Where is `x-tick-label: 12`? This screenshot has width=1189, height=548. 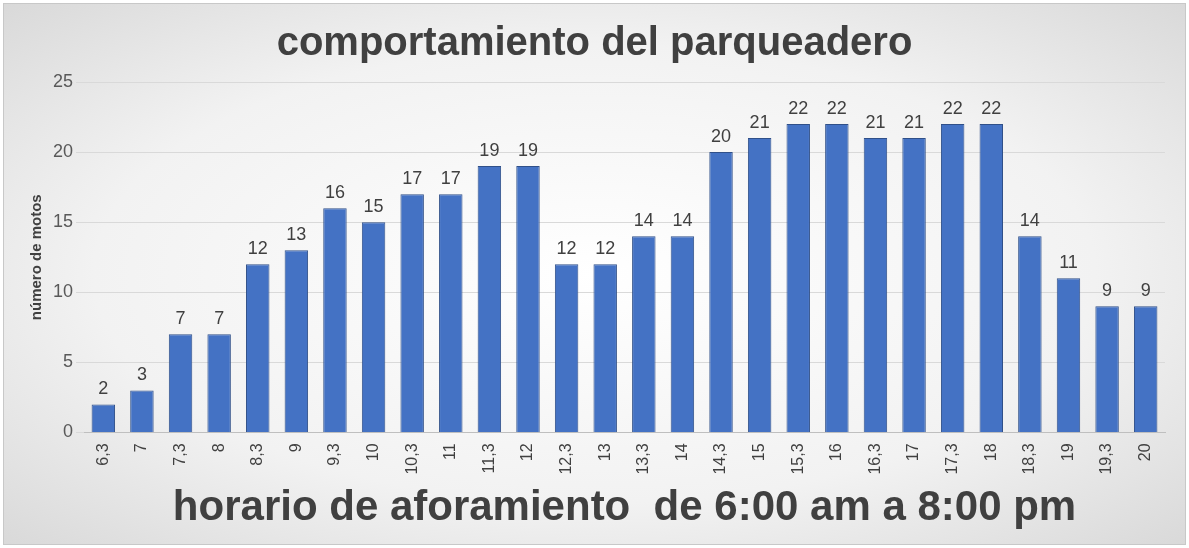
x-tick-label: 12 is located at coordinates (527, 452).